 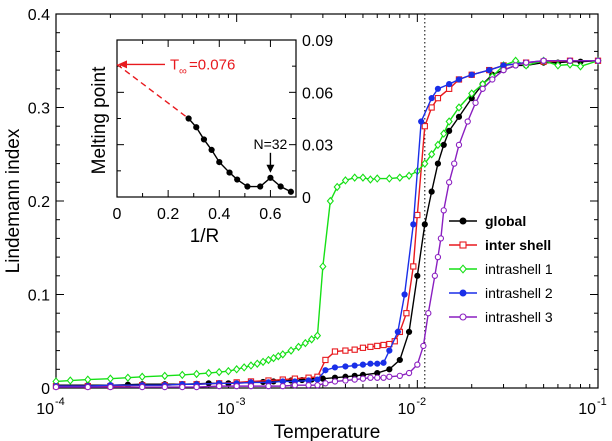 What do you see at coordinates (487, 221) in the screenshot?
I see `legend-item-global: global` at bounding box center [487, 221].